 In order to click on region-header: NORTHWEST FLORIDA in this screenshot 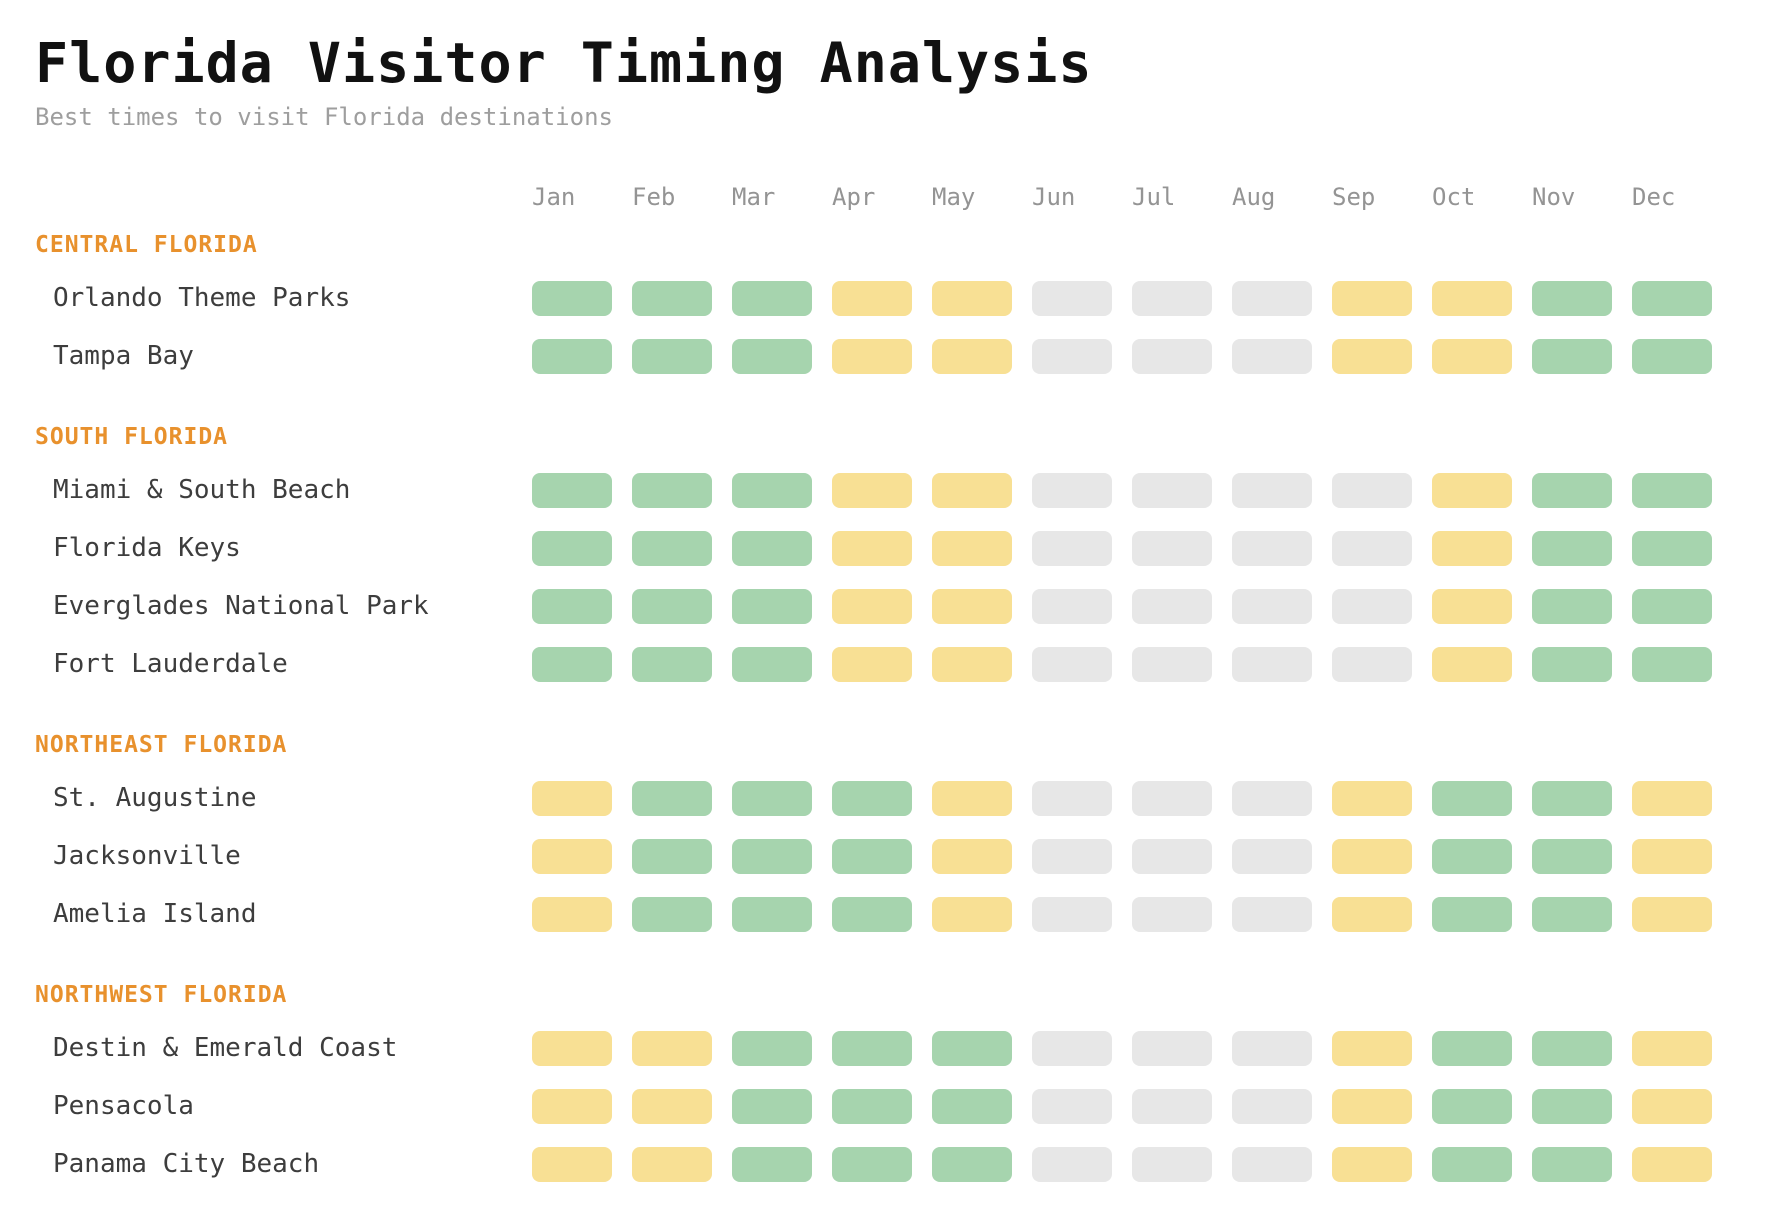, I will do `click(161, 995)`.